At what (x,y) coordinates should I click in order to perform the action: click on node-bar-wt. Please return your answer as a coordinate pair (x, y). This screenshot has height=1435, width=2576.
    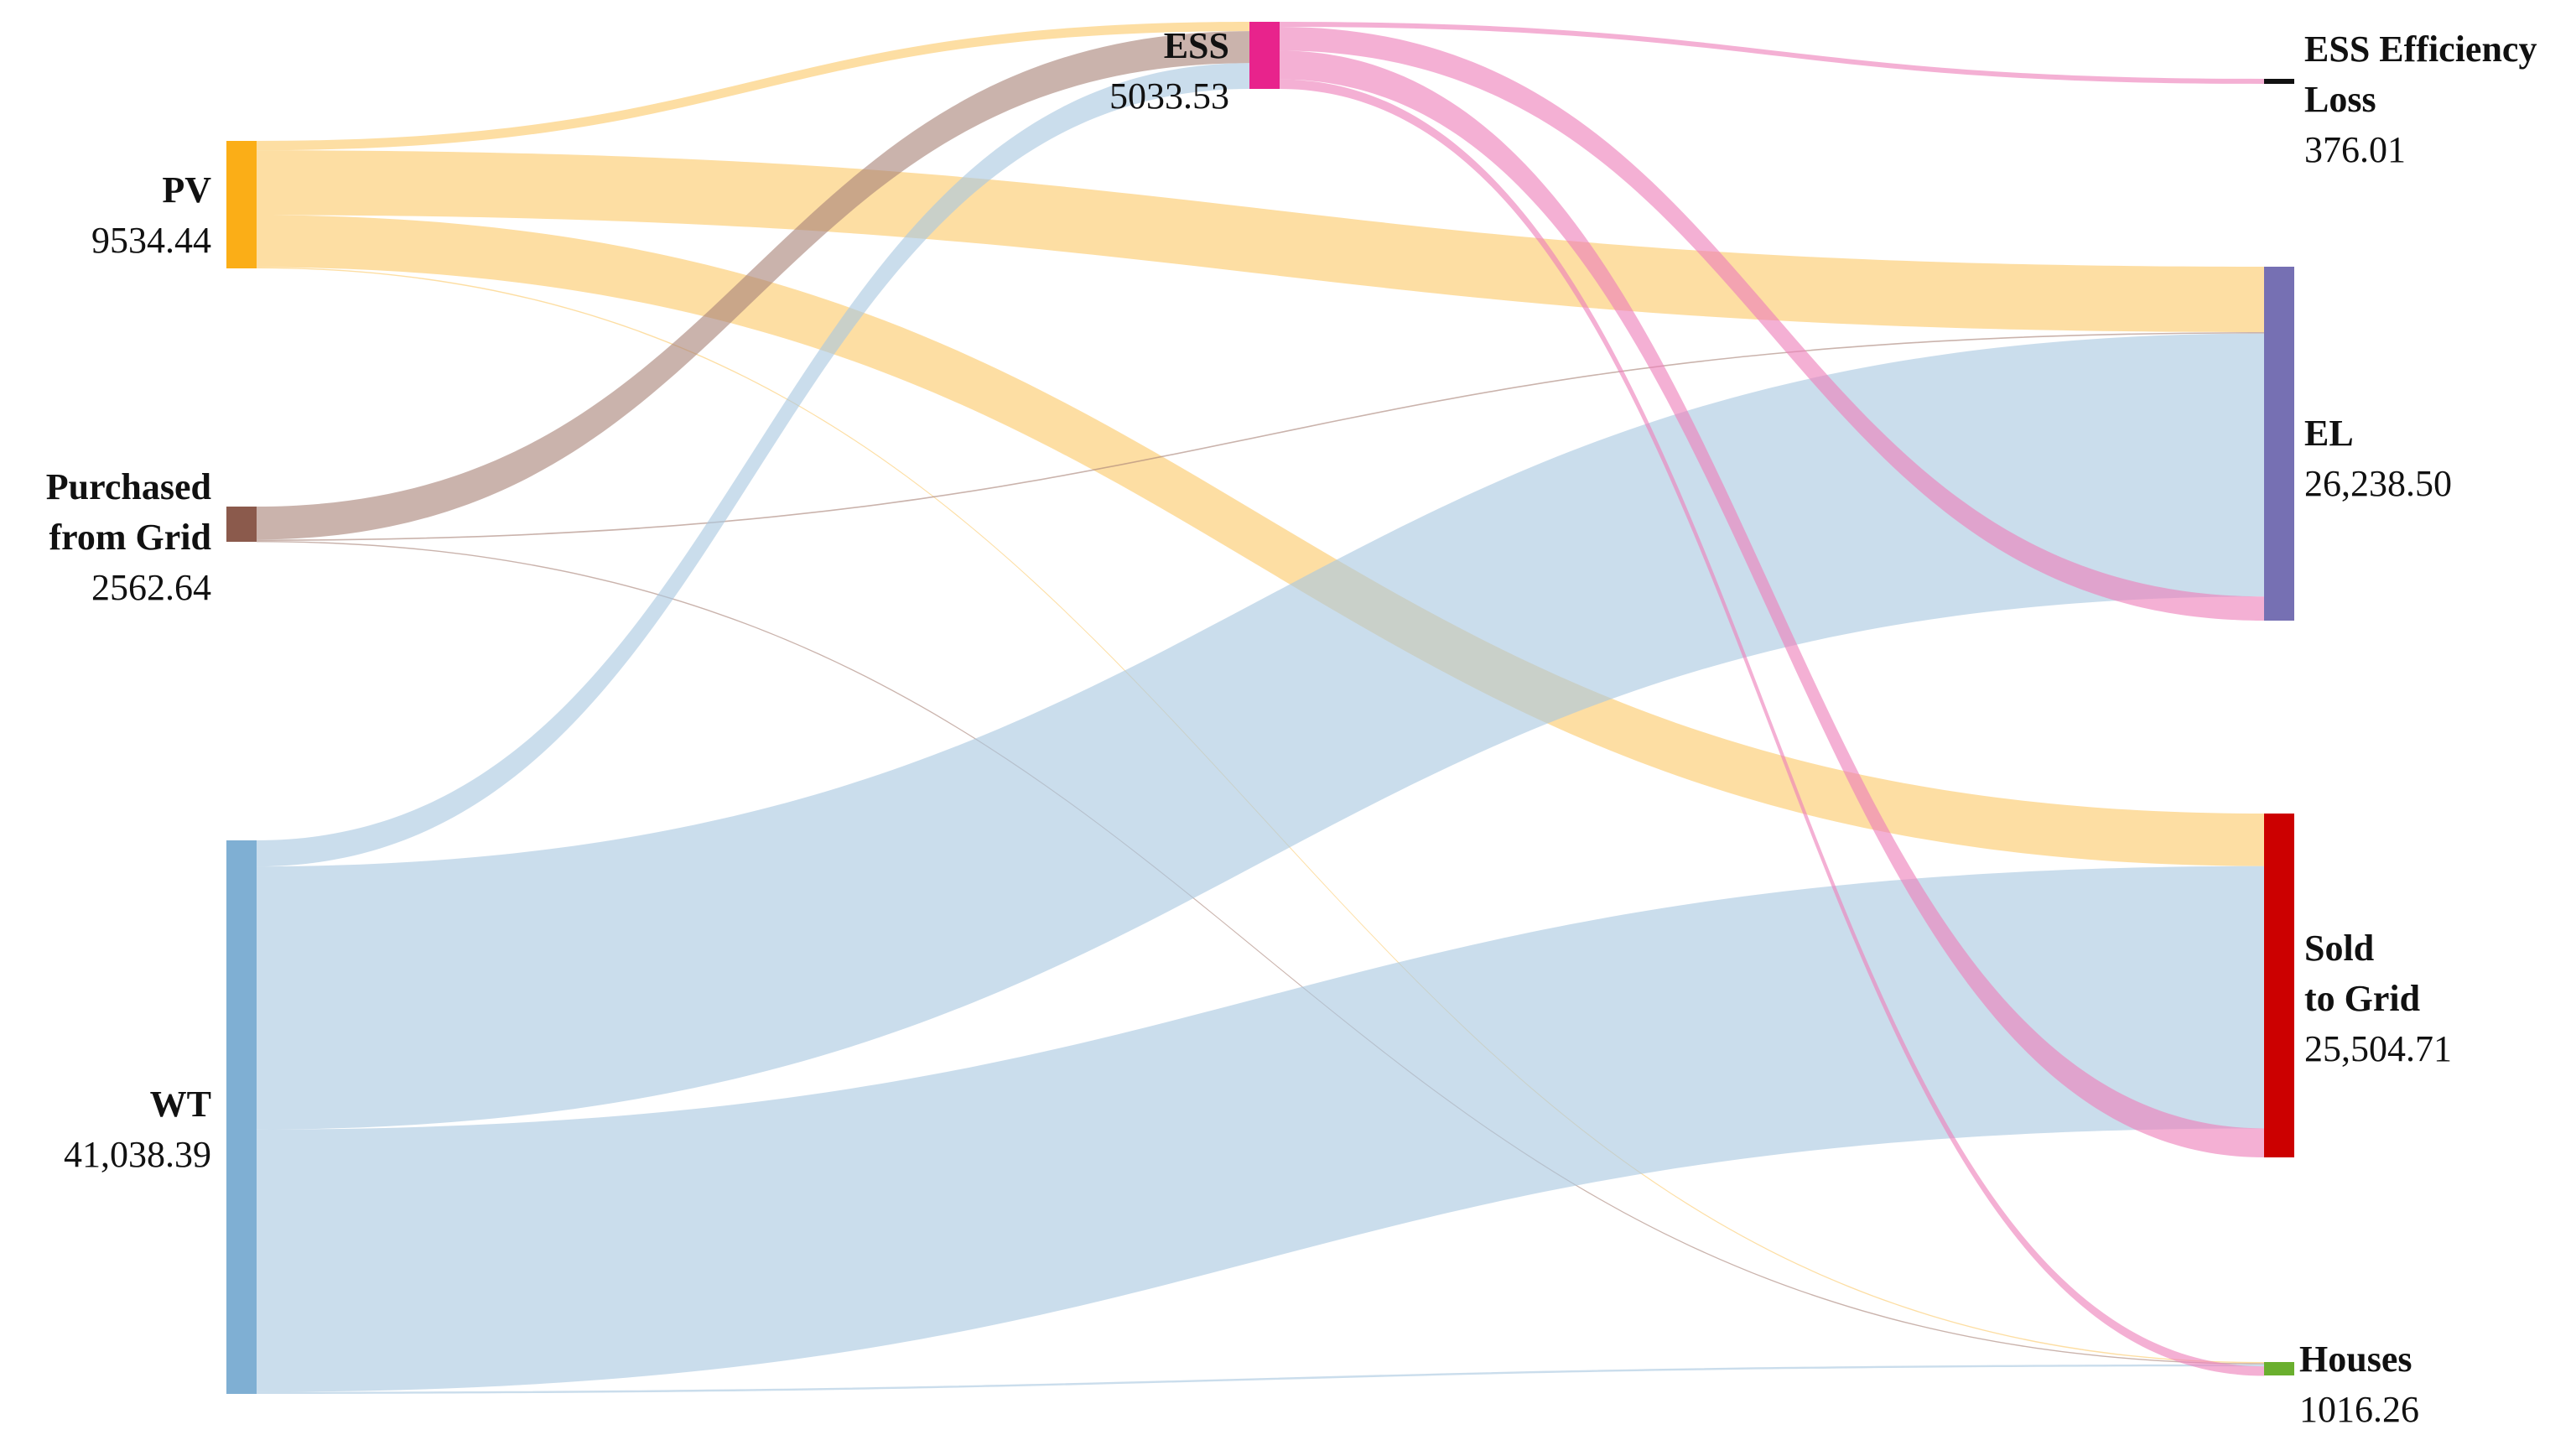
    Looking at the image, I should click on (241, 1117).